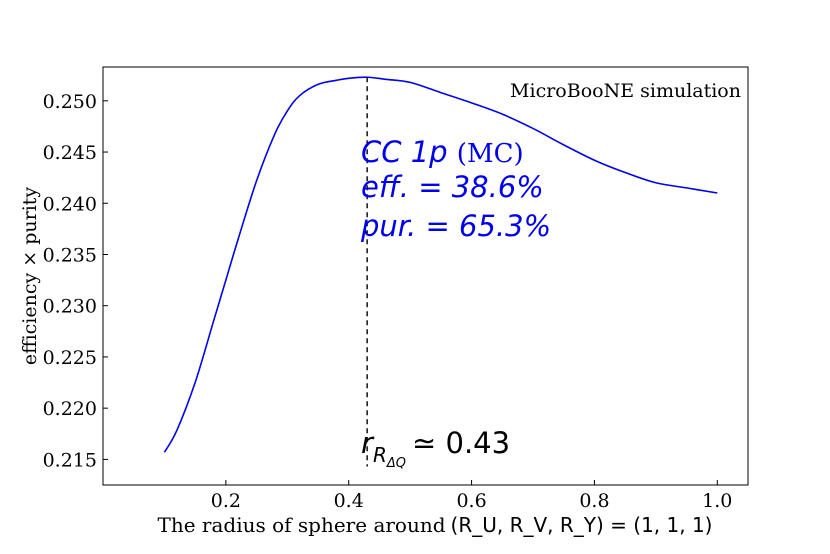 Image resolution: width=830 pixels, height=554 pixels. What do you see at coordinates (582, 525) in the screenshot?
I see `x-axis-label-math: (R_U, R_V, R_Y) = (1, 1, 1)` at bounding box center [582, 525].